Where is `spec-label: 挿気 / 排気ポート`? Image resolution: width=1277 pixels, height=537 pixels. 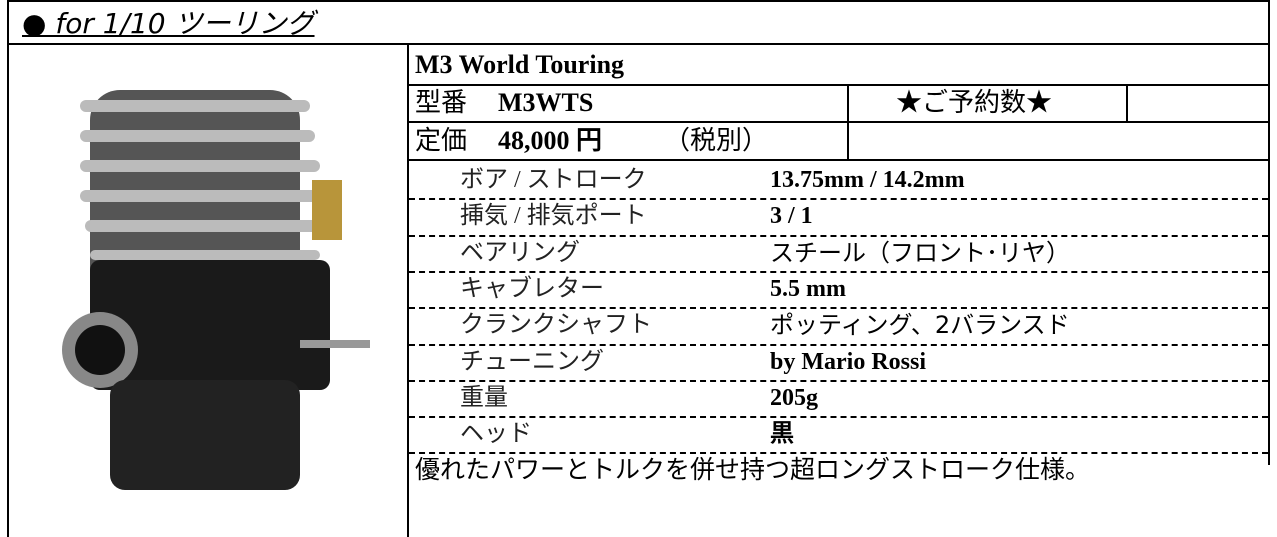 spec-label: 挿気 / 排気ポート is located at coordinates (553, 216).